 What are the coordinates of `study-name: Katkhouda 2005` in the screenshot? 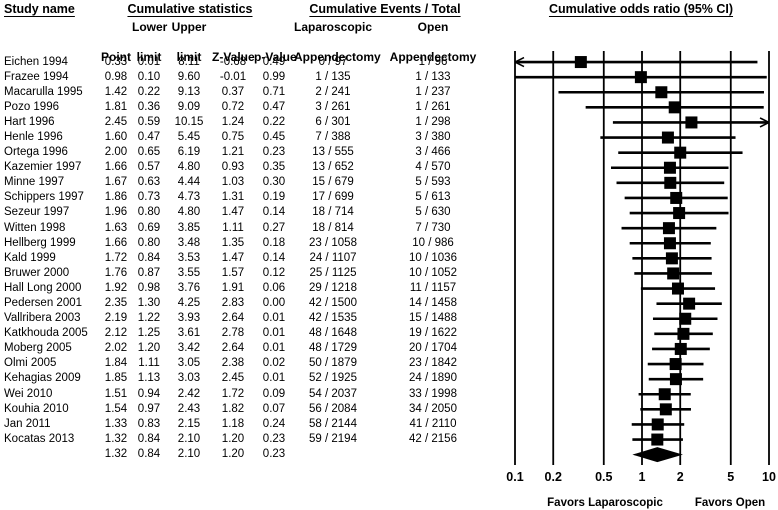 It's located at (46, 333).